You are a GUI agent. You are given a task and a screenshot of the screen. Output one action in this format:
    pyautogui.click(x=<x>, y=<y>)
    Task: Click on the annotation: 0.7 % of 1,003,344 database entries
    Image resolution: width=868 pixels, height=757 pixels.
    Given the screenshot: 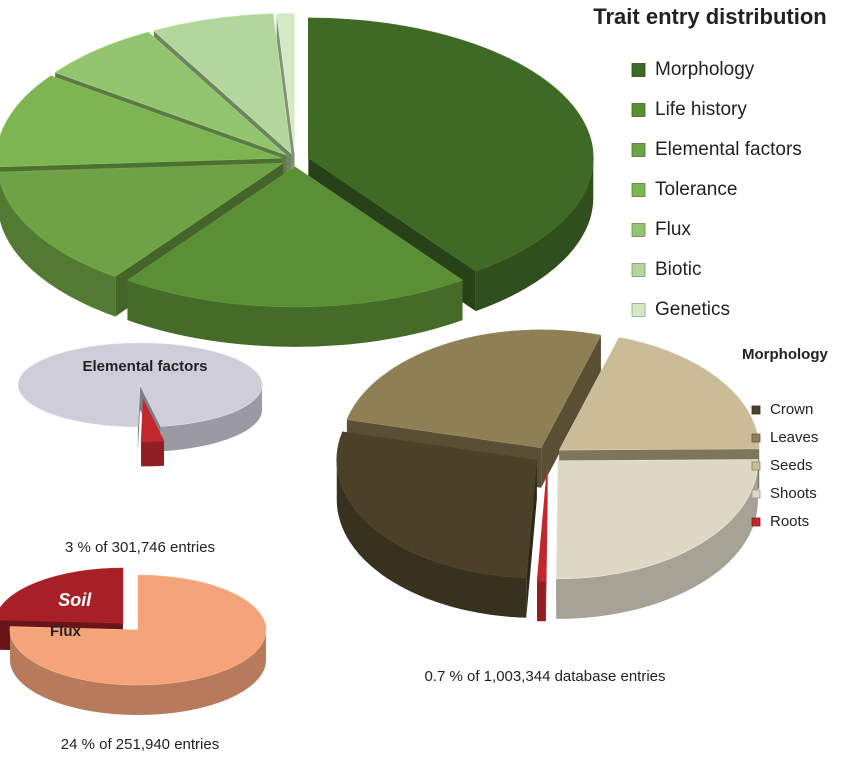 What is the action you would take?
    pyautogui.click(x=544, y=676)
    